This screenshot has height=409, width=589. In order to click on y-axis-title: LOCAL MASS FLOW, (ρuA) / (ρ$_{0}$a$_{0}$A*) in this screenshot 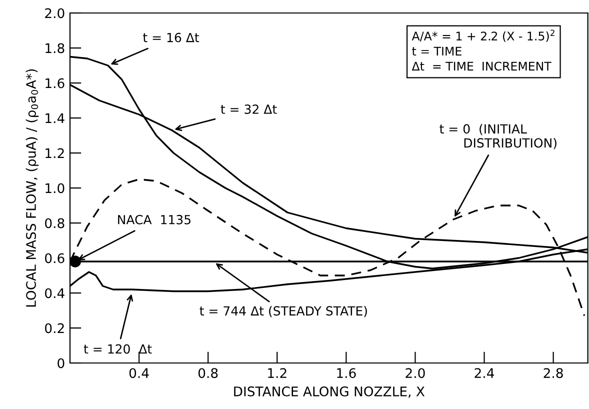, I will do `click(32, 188)`.